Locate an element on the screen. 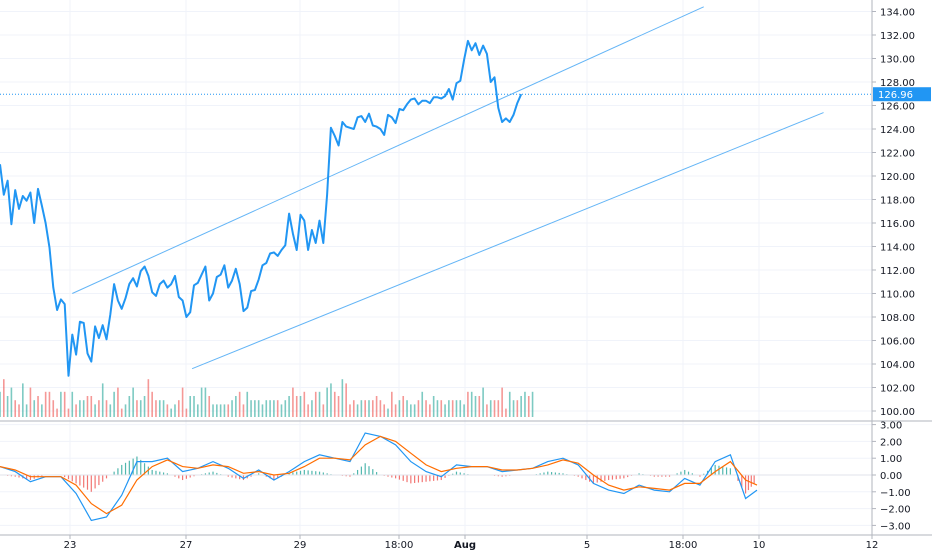  price-tick-label: 100.00 is located at coordinates (897, 412).